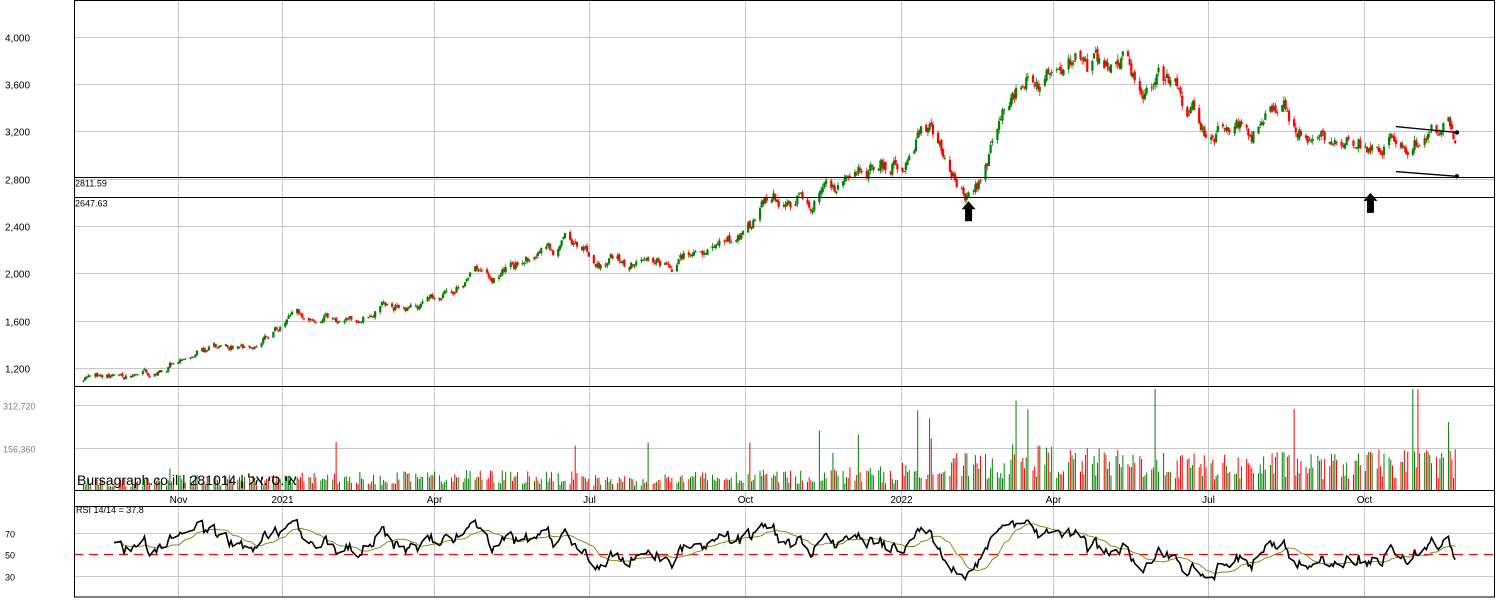 Image resolution: width=1496 pixels, height=603 pixels. I want to click on x-tick-label: Apr, so click(1054, 500).